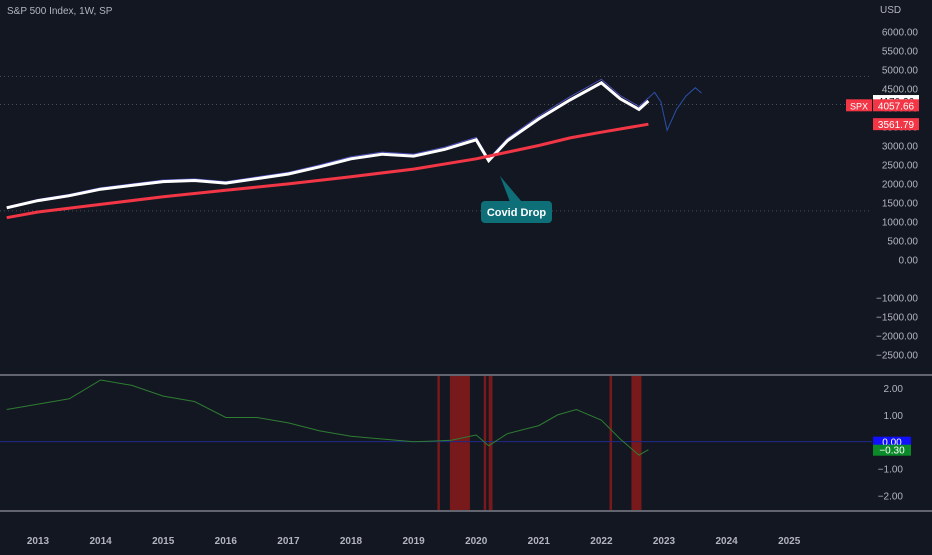 This screenshot has height=555, width=932. What do you see at coordinates (897, 299) in the screenshot?
I see `price-tick-label: −1000.00` at bounding box center [897, 299].